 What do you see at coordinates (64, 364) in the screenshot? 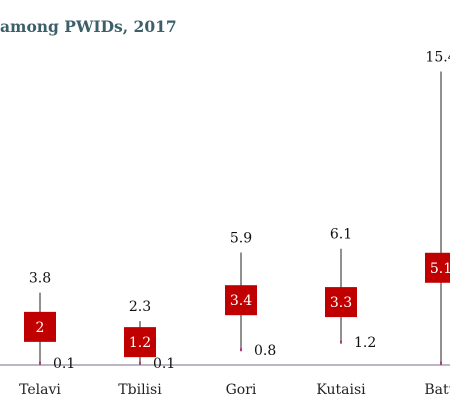
I see `low-label-telavi: 0.1` at bounding box center [64, 364].